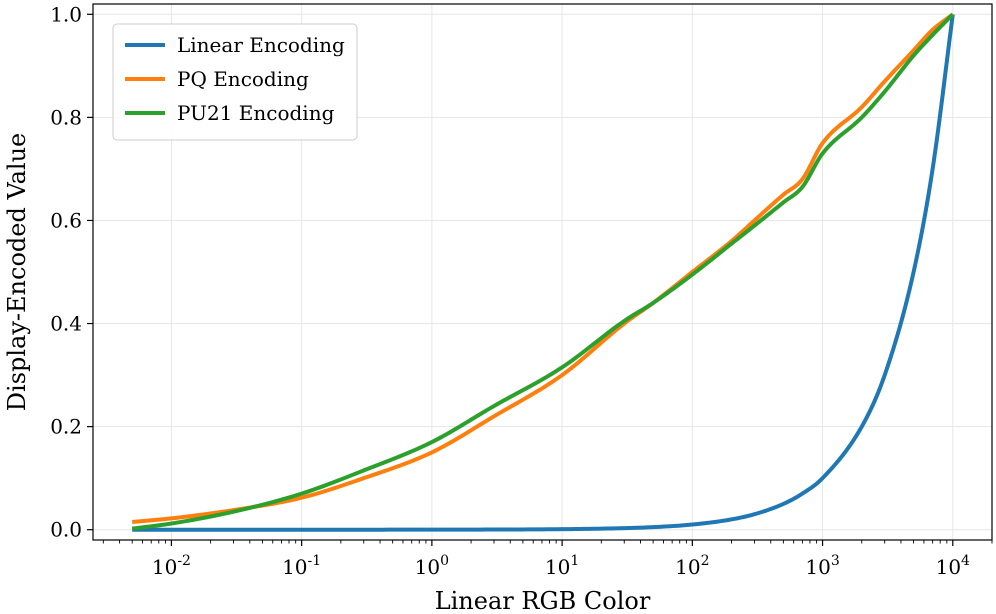 This screenshot has height=614, width=996. I want to click on x-tick-label: 10⁻², so click(171, 566).